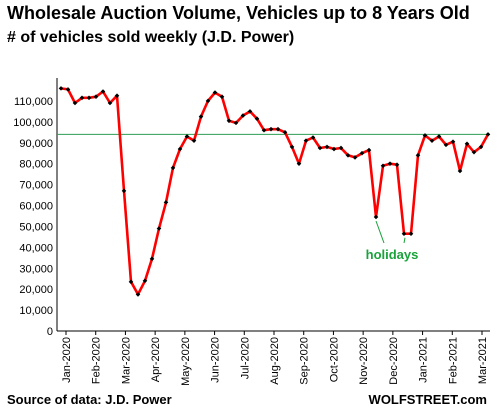 The height and width of the screenshot is (411, 497). What do you see at coordinates (36, 227) in the screenshot?
I see `y-tick-label: 50,000` at bounding box center [36, 227].